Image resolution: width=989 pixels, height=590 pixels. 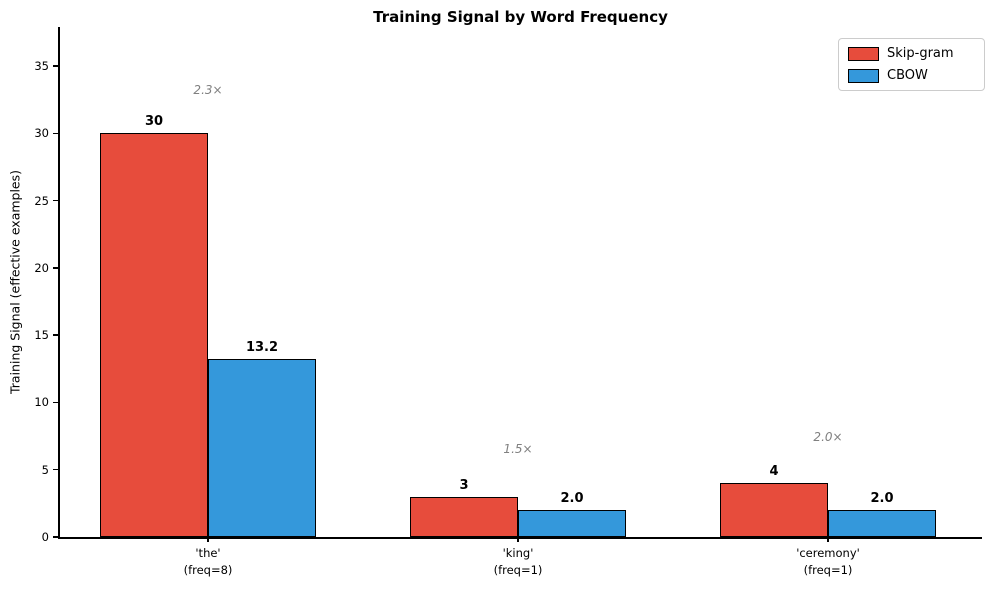 What do you see at coordinates (520, 17) in the screenshot?
I see `chart-title: Training Signal by Word Frequency` at bounding box center [520, 17].